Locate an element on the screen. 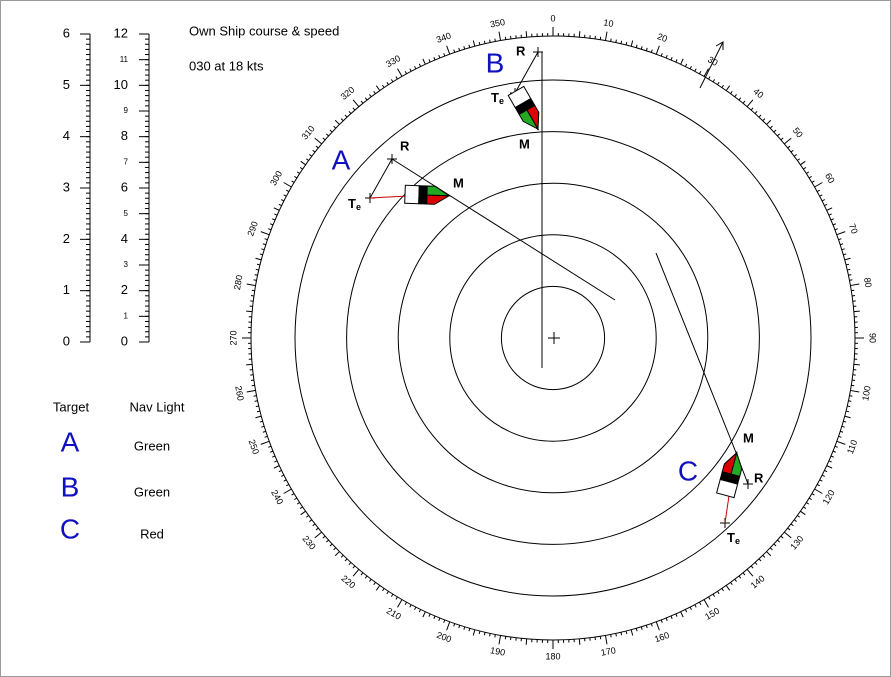 The width and height of the screenshot is (891, 677). bearing-label: 0 is located at coordinates (552, 18).